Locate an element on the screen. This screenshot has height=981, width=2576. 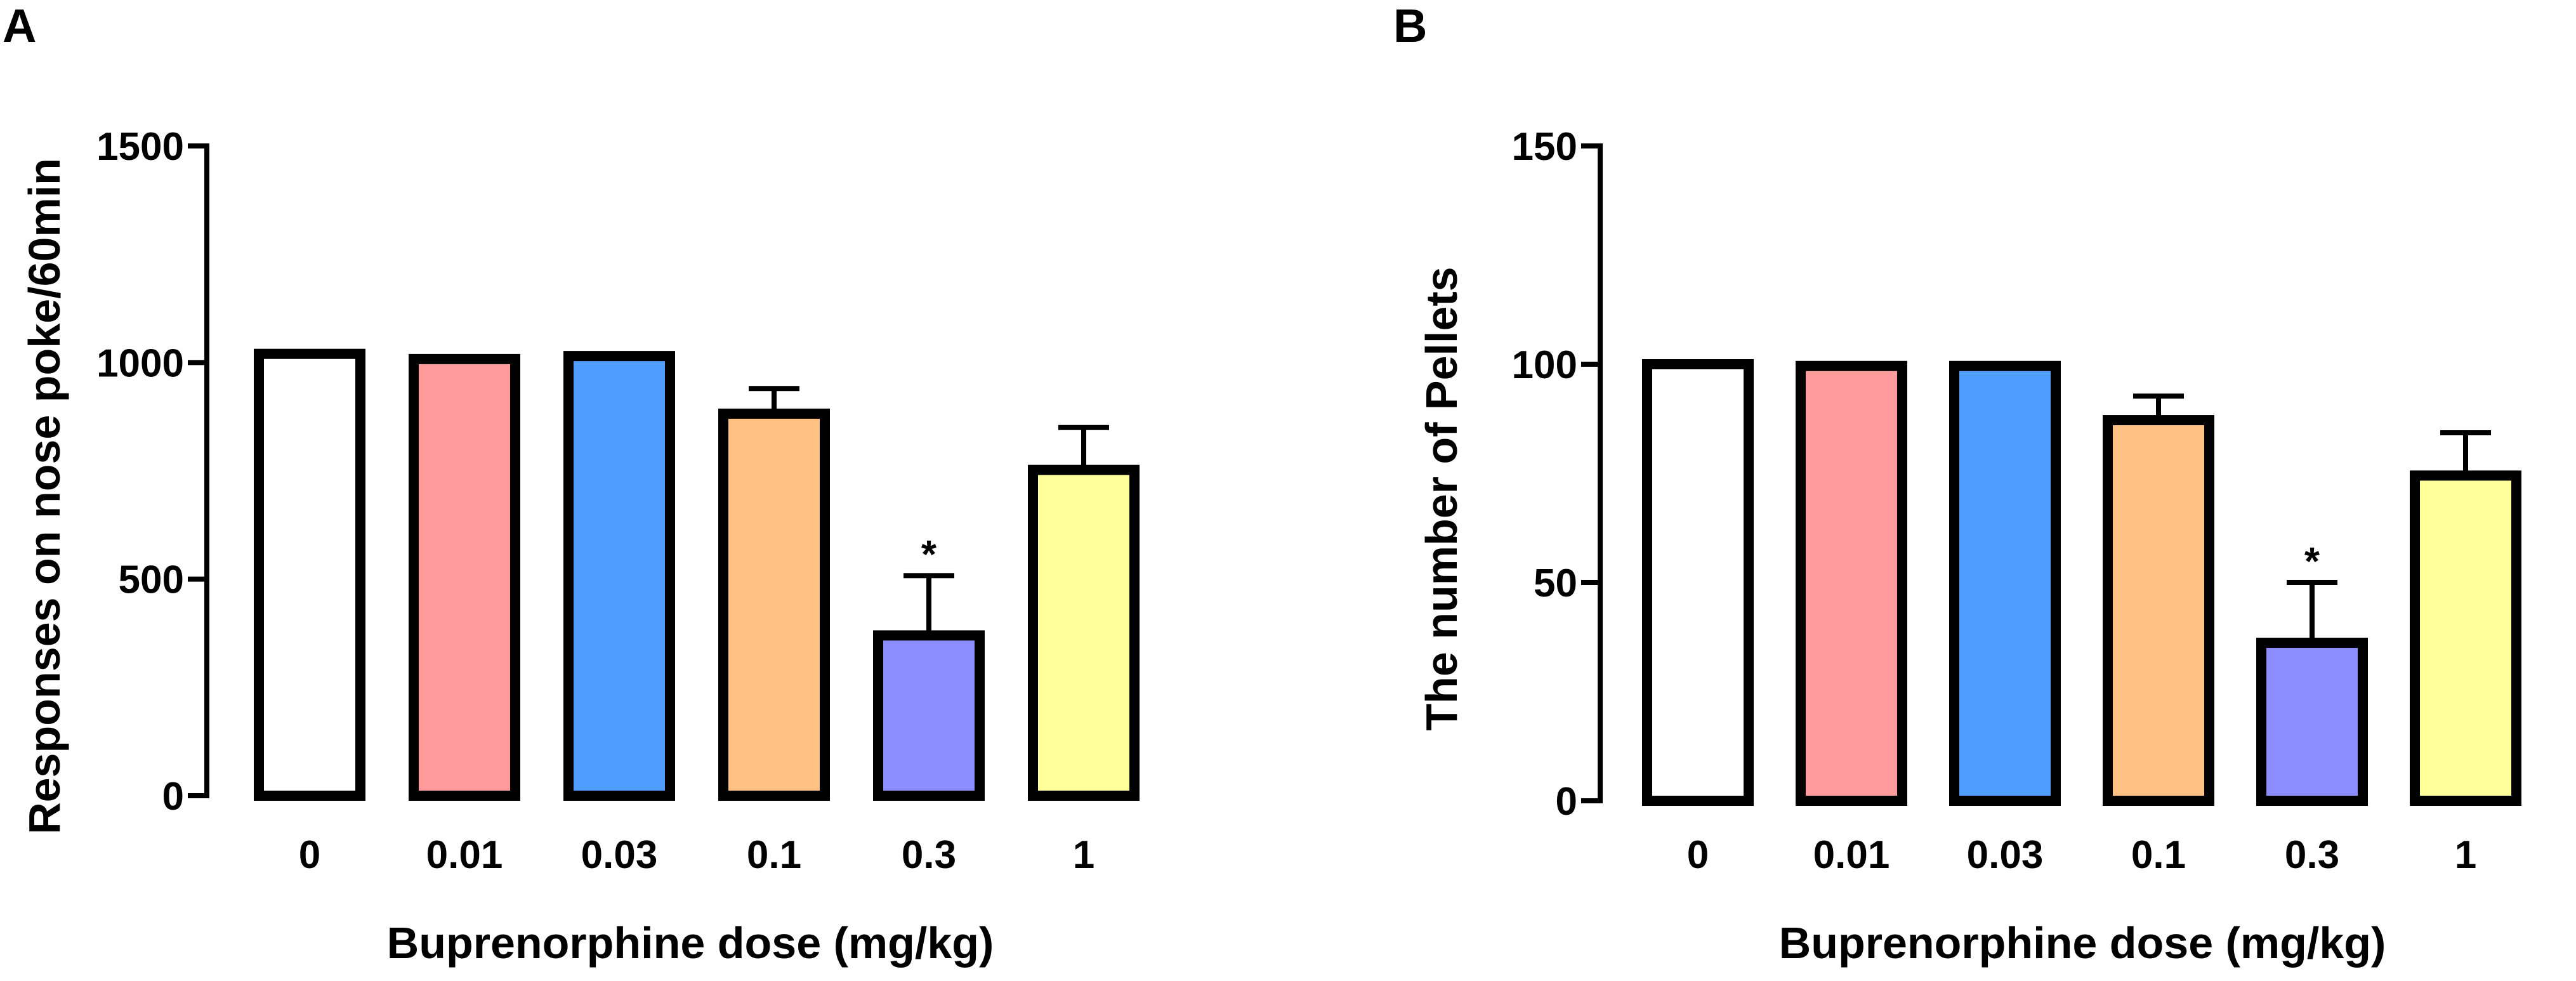
y-tick-label: 100 is located at coordinates (1544, 365).